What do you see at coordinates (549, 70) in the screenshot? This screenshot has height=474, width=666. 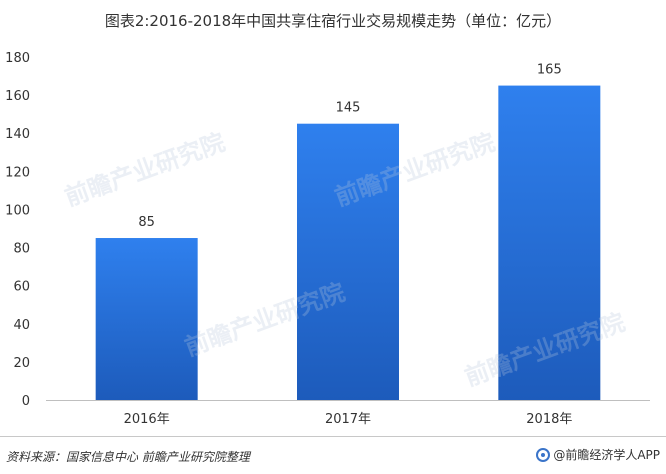 I see `bar-value-label: 165` at bounding box center [549, 70].